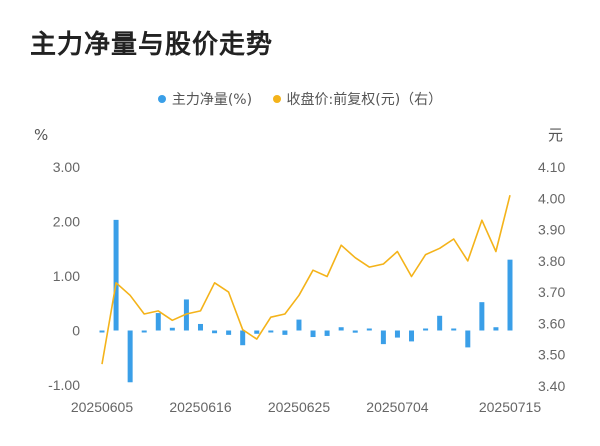 The width and height of the screenshot is (600, 446). I want to click on x-tick-label: 20250605, so click(102, 407).